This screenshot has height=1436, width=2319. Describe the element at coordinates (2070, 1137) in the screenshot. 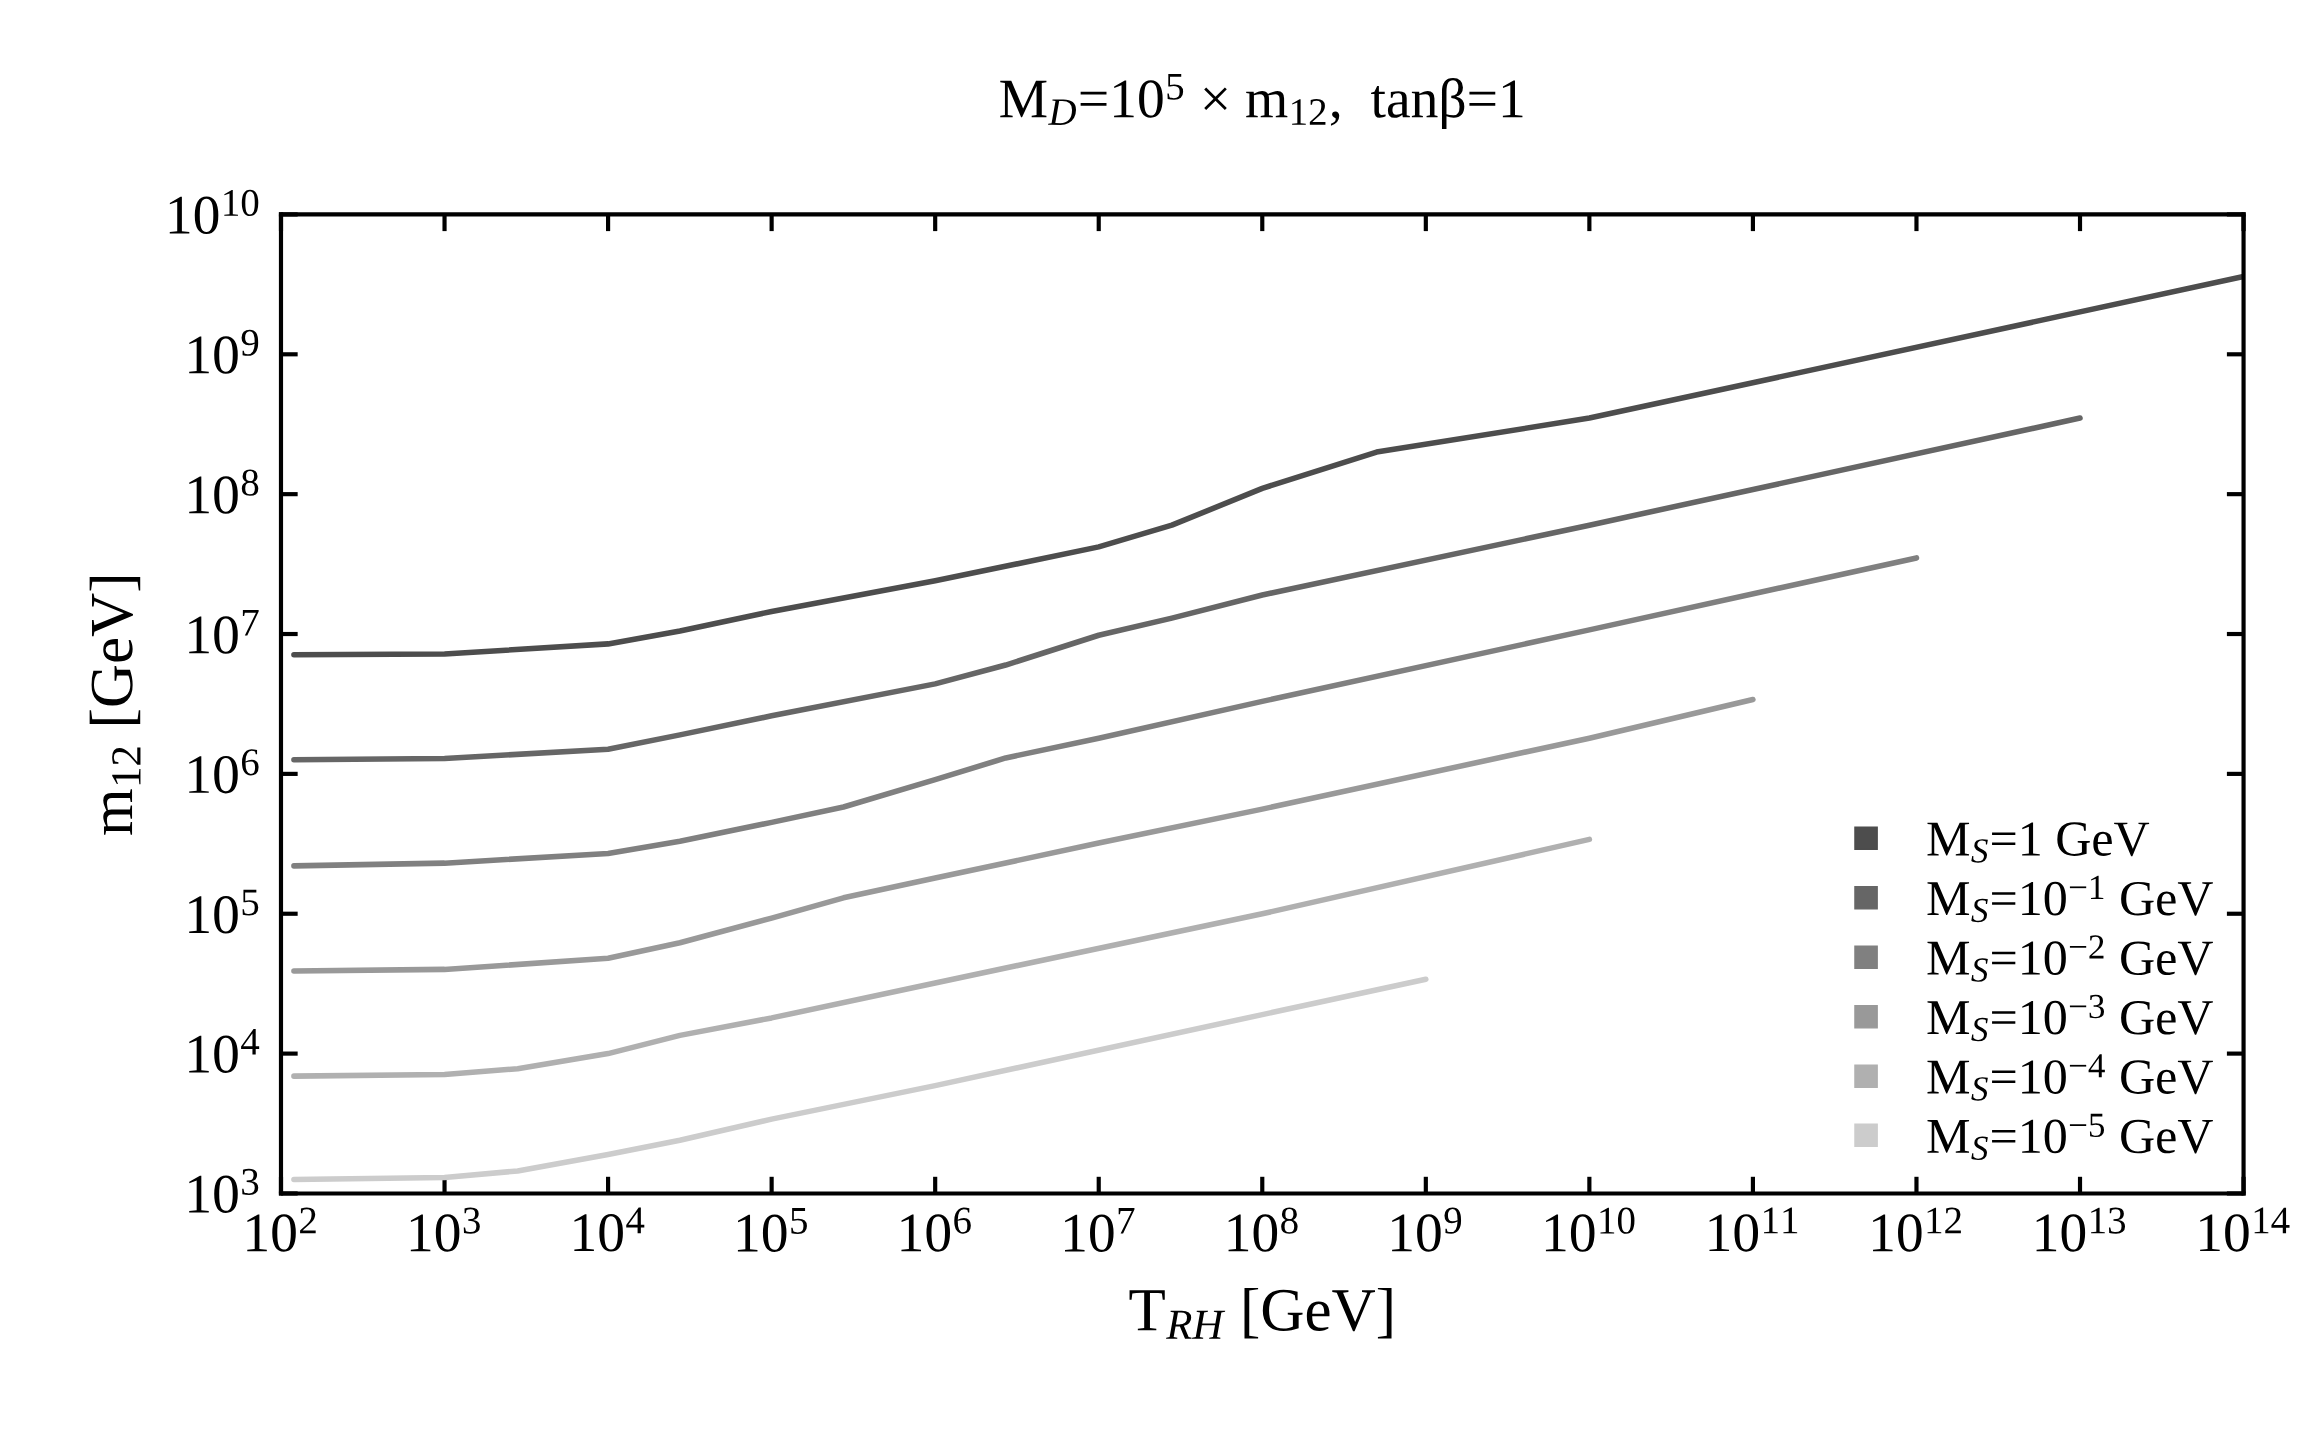

I see `legend-label: M$_{S}$=10$^{−5}$ GeV` at that location.